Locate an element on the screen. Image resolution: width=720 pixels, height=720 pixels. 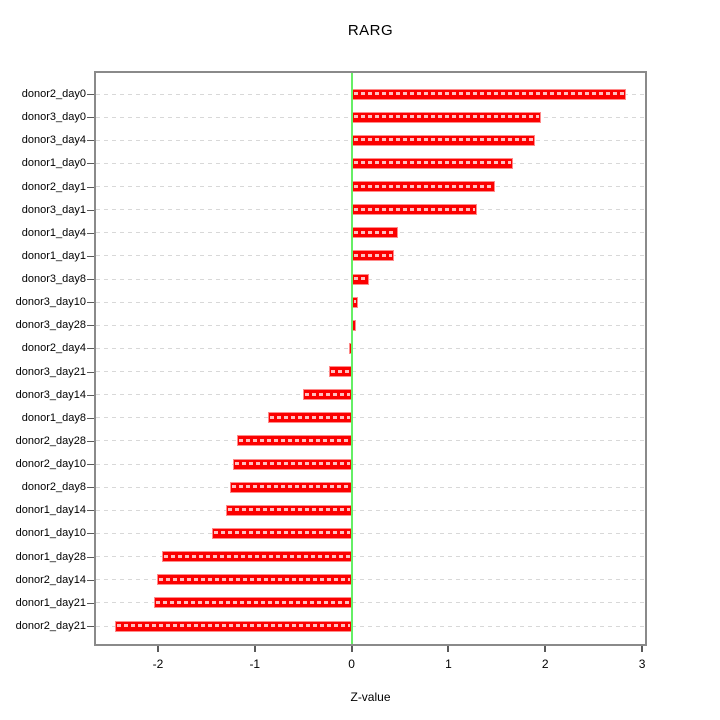
bar-donor2_day8 is located at coordinates (290, 487).